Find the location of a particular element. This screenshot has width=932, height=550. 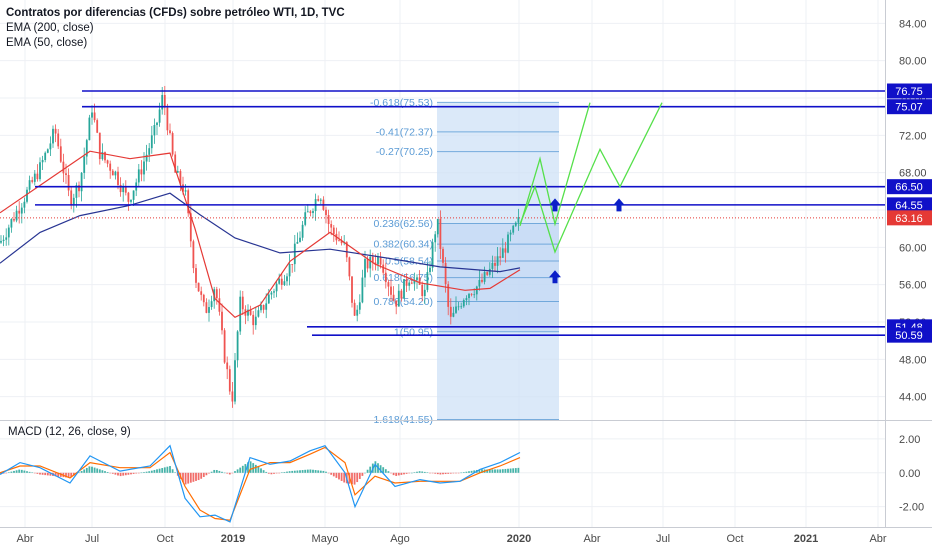

macd-tick-label: -2.00 is located at coordinates (911, 508).